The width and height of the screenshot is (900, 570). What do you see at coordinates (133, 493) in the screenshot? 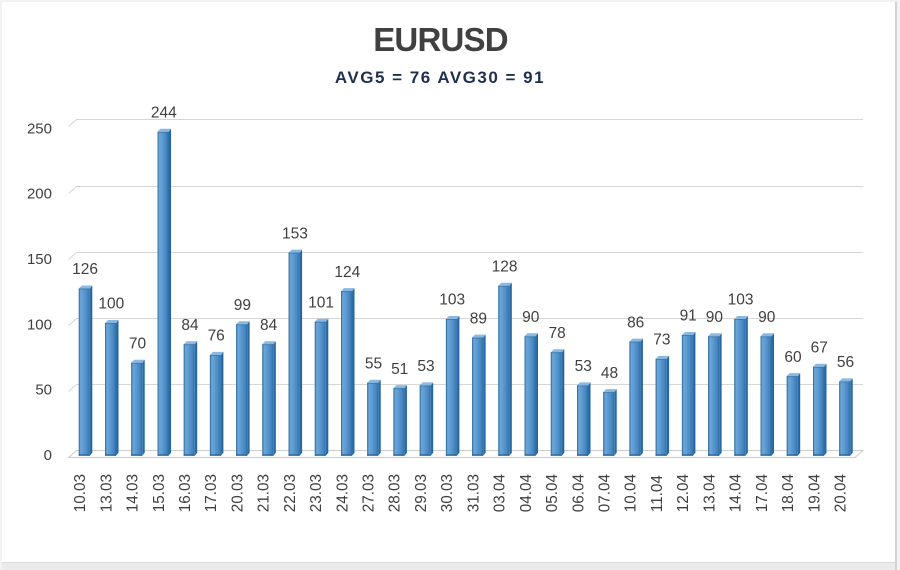
I see `svg-text: 14.03` at bounding box center [133, 493].